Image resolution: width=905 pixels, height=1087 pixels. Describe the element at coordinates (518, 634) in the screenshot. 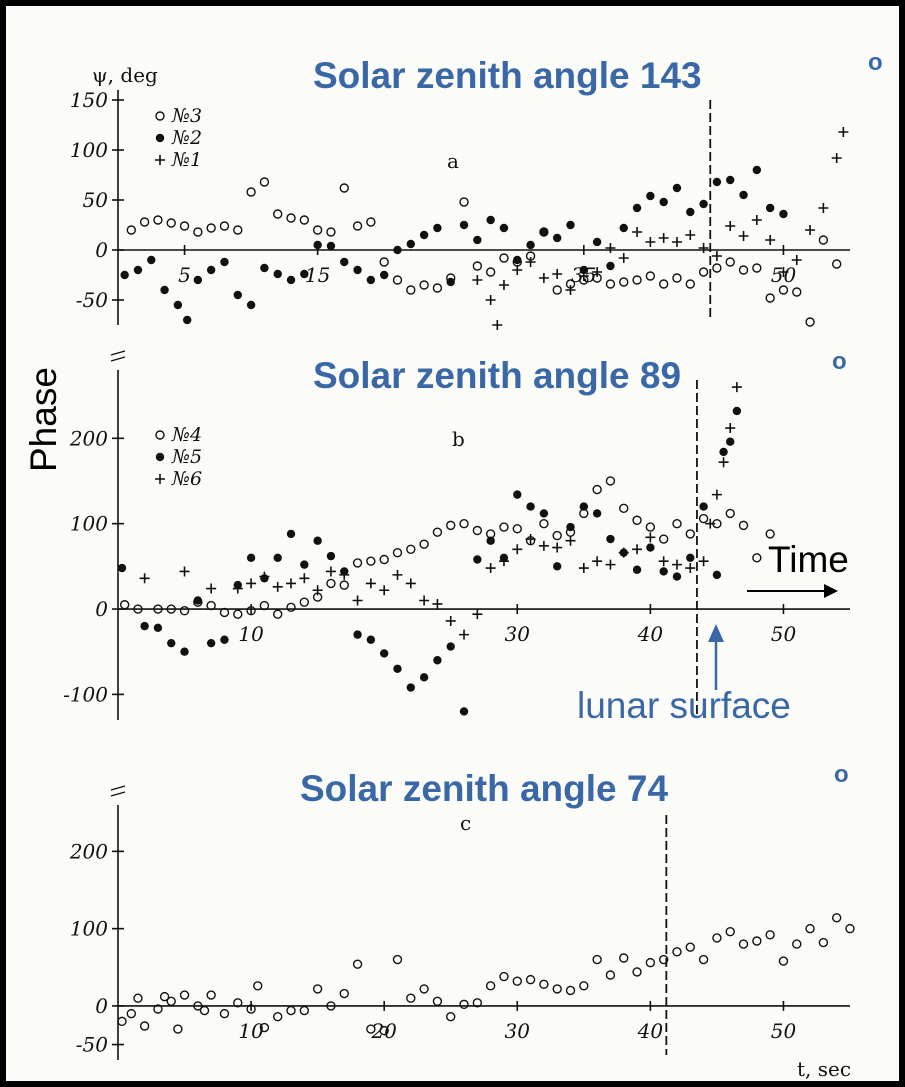

I see `x-tick-label-b: 30` at that location.